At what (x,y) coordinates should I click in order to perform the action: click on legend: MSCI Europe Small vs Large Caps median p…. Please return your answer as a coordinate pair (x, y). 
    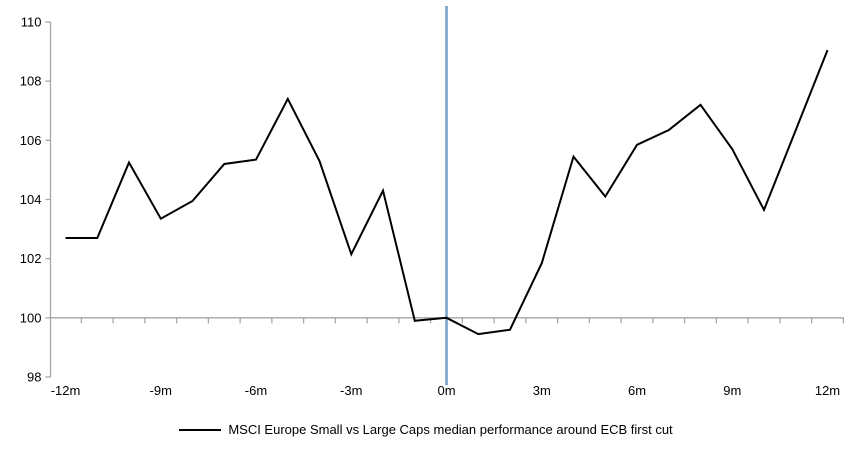
    Looking at the image, I should click on (426, 429).